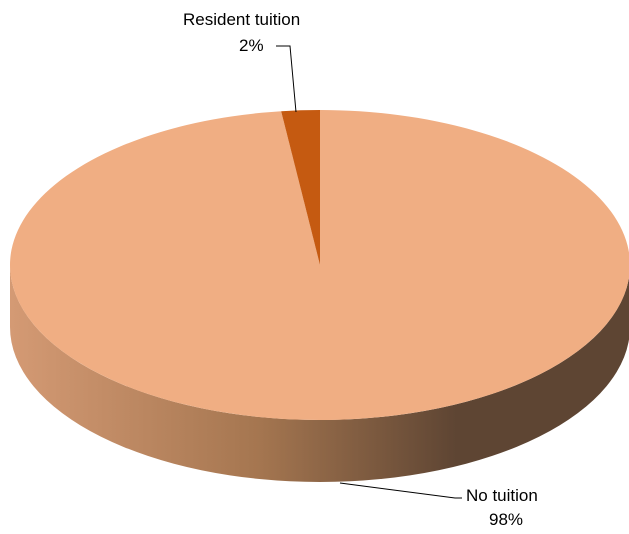 This screenshot has width=629, height=534. Describe the element at coordinates (502, 495) in the screenshot. I see `slice-label-no-tuition-name: No tuition` at that location.